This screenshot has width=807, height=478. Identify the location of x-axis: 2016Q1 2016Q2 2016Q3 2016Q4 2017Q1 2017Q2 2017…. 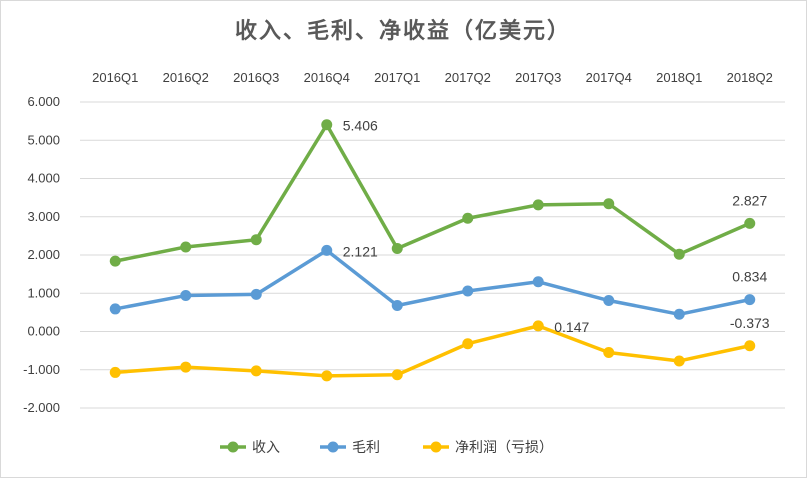
(432, 77).